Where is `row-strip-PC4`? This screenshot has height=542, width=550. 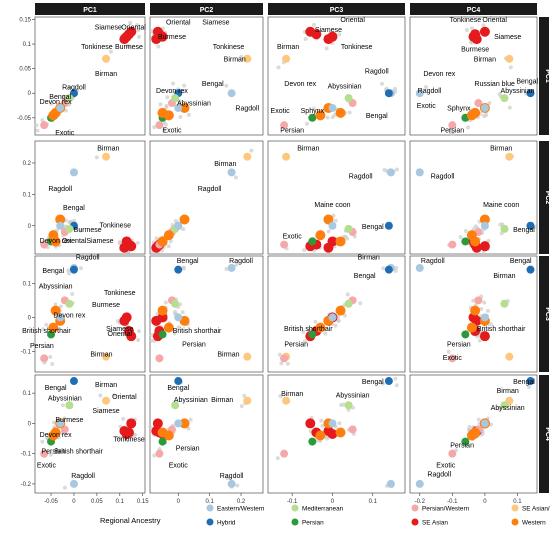
row-strip-PC4 is located at coordinates (544, 434).